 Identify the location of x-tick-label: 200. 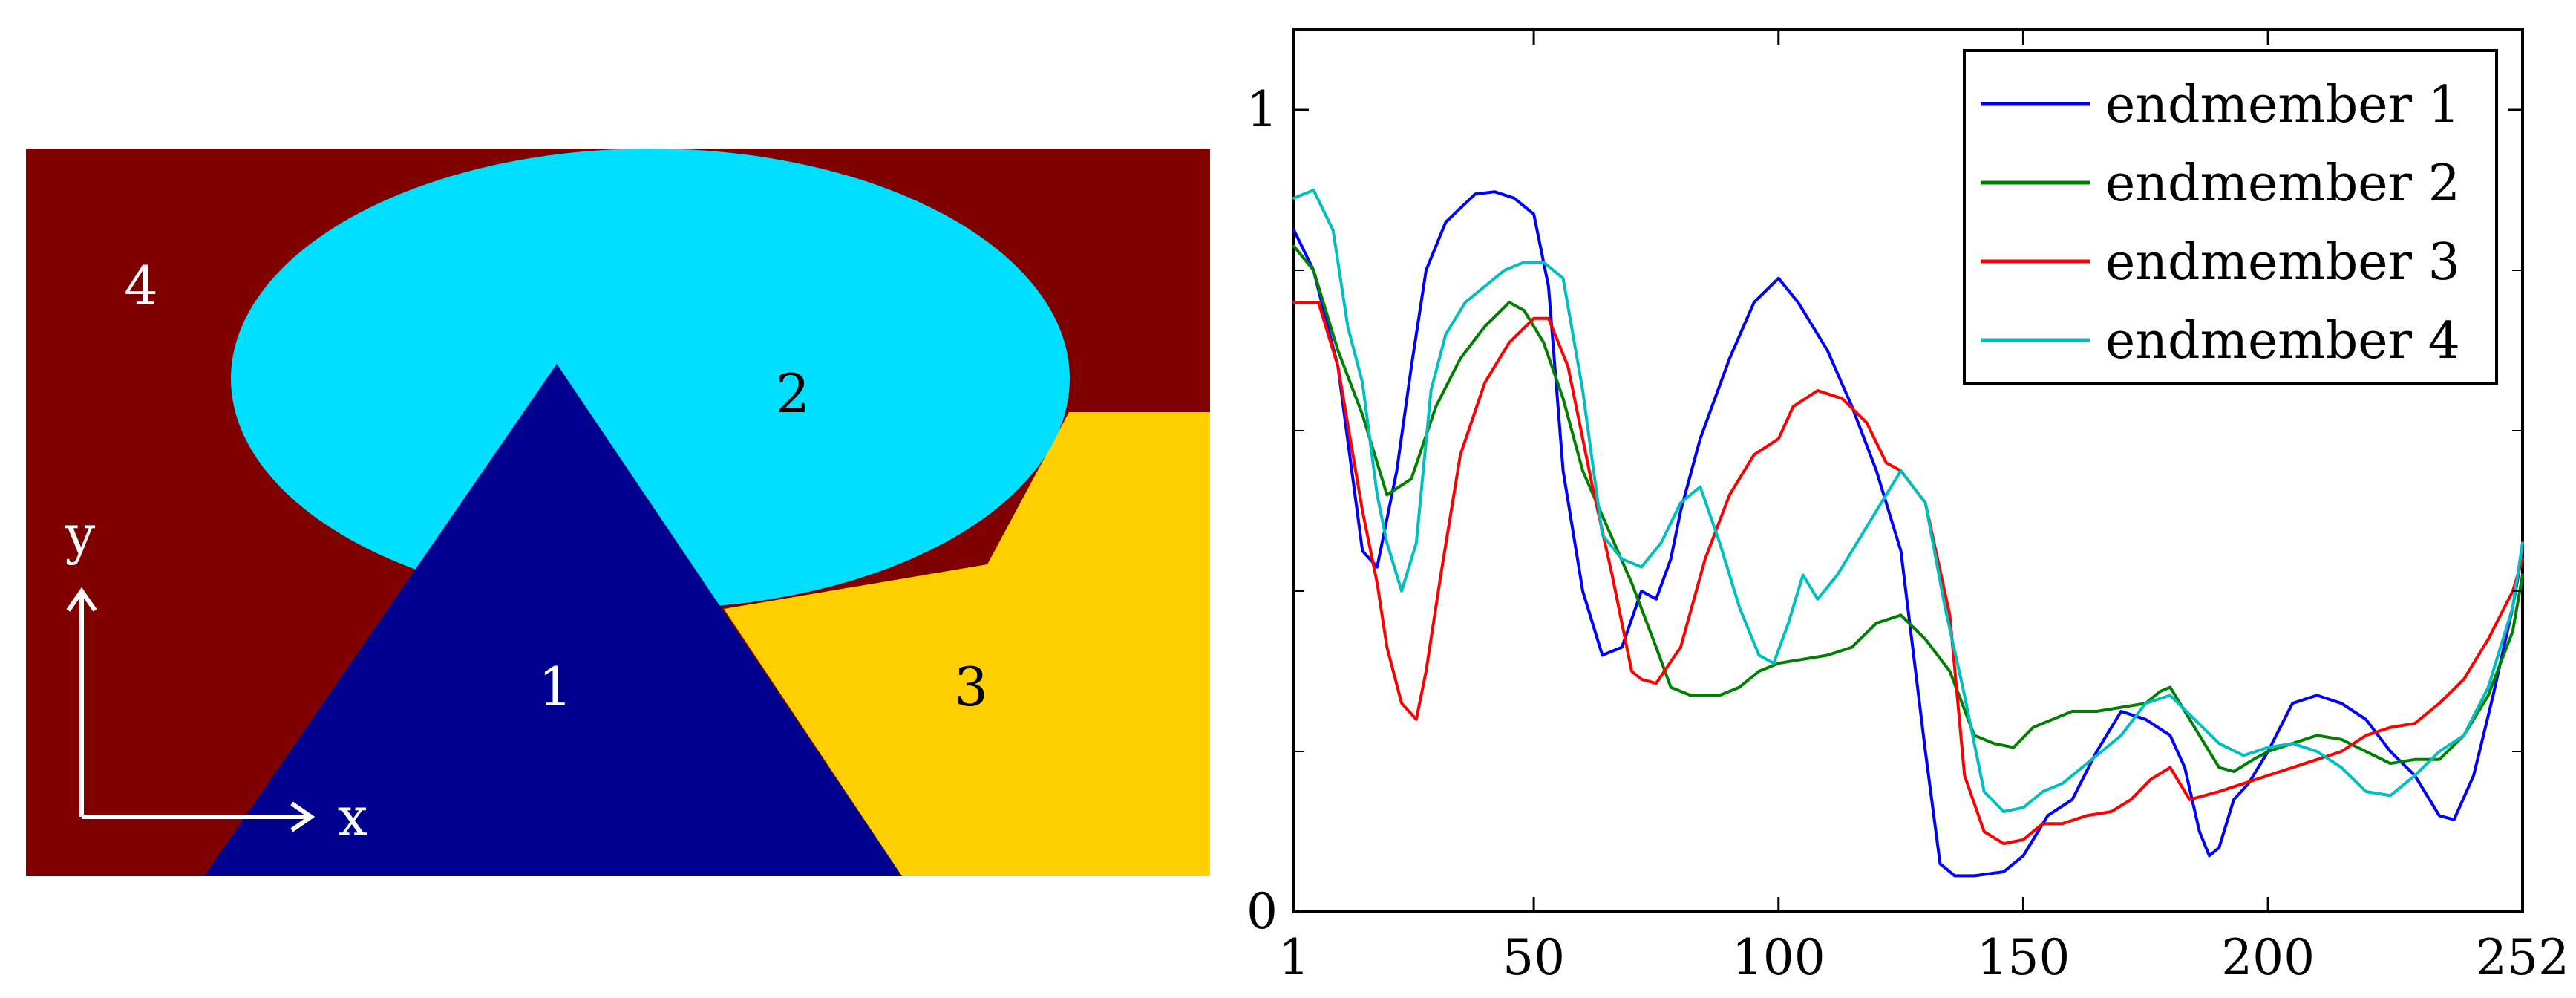
(2268, 958).